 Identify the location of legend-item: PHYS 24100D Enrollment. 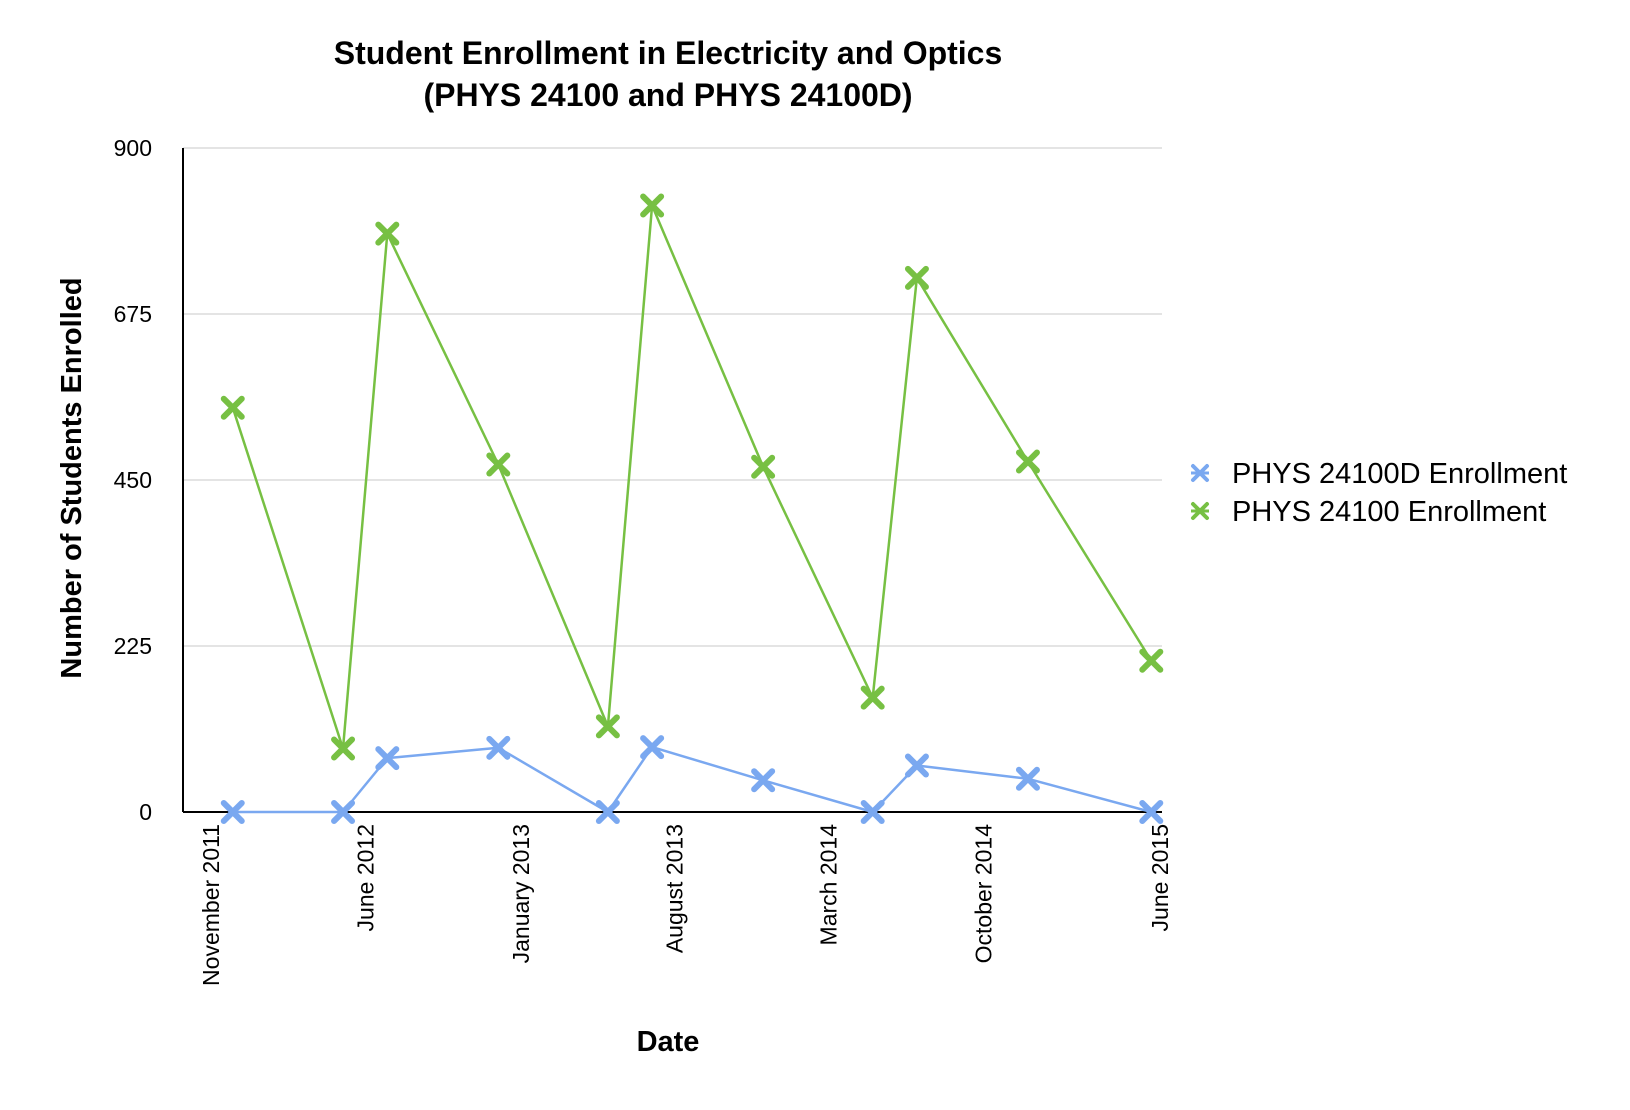
(1379, 474).